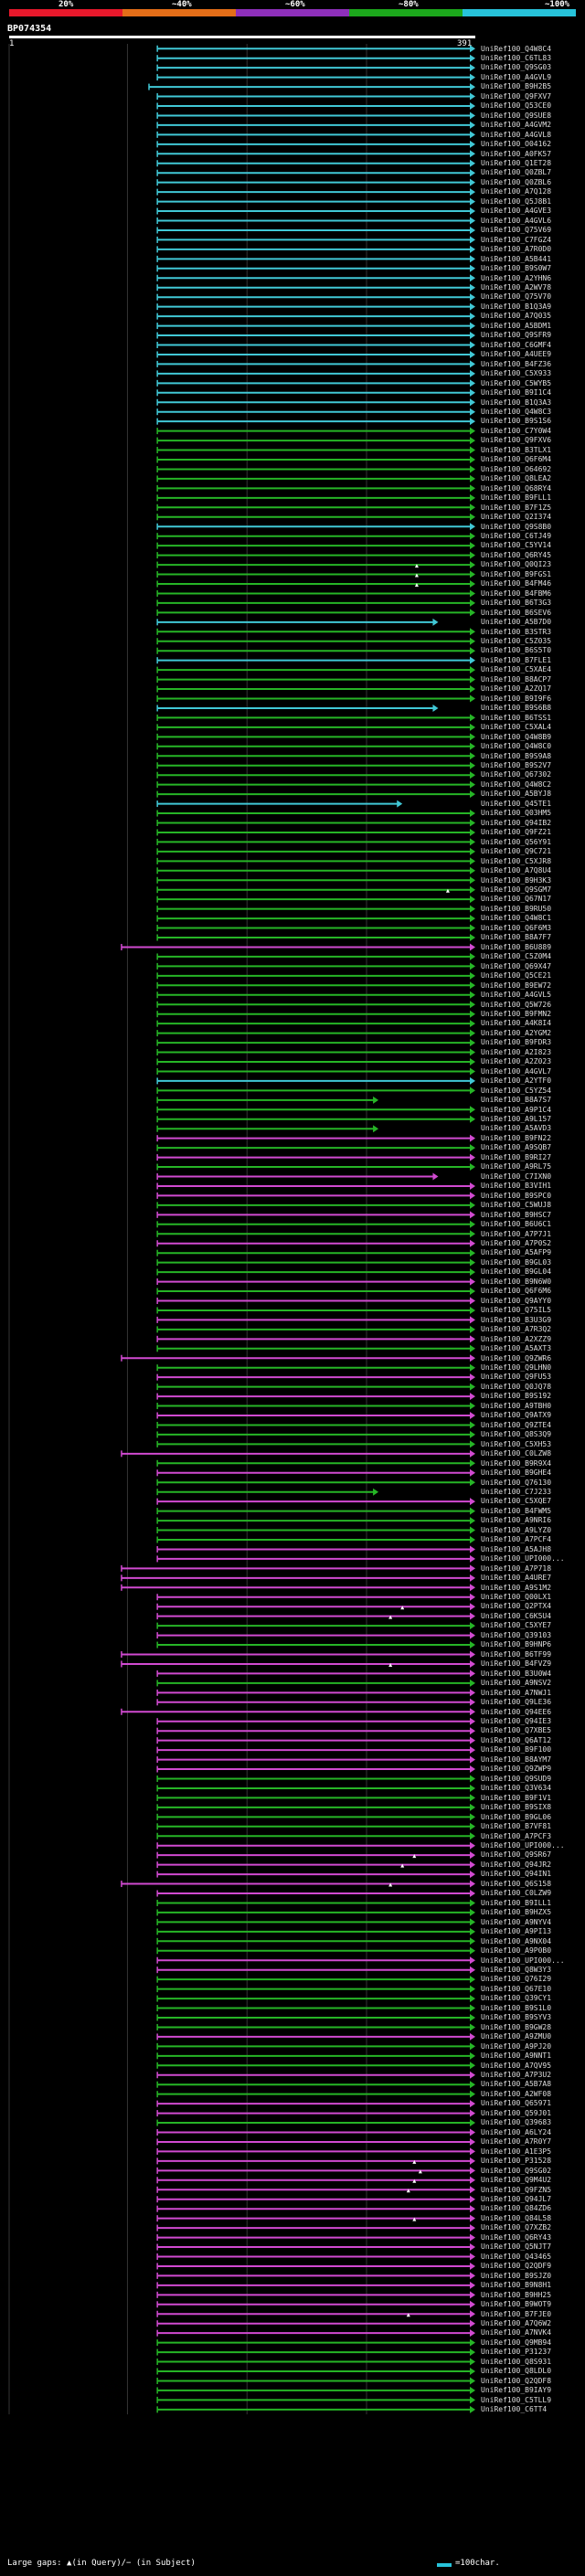  Describe the element at coordinates (516, 449) in the screenshot. I see `hit-label: UniRef100_B3TLX1` at that location.